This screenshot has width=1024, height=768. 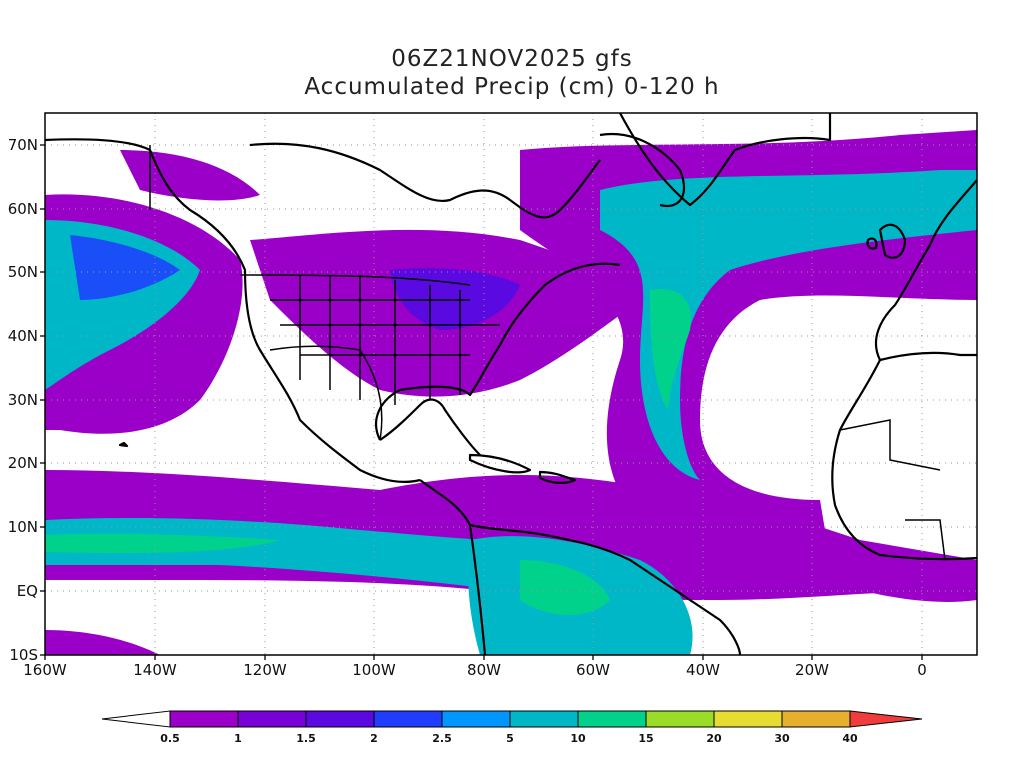 I want to click on lon-label: 80W, so click(x=484, y=670).